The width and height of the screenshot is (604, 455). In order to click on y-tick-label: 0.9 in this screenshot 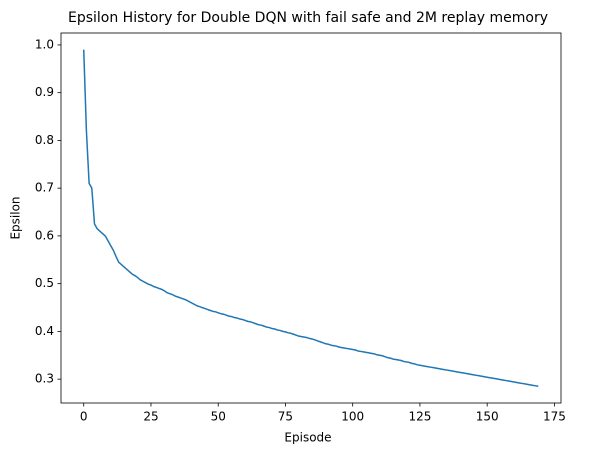, I will do `click(44, 92)`.